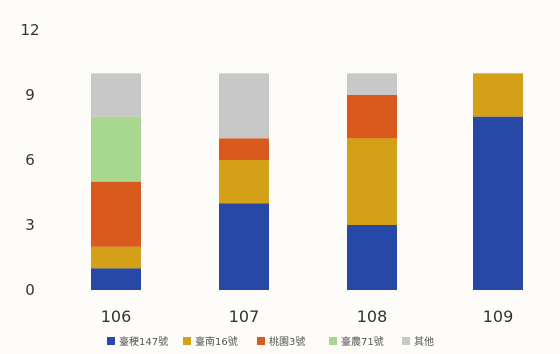 This screenshot has height=354, width=560. Describe the element at coordinates (29, 30) in the screenshot. I see `y-tick-label: 12` at that location.